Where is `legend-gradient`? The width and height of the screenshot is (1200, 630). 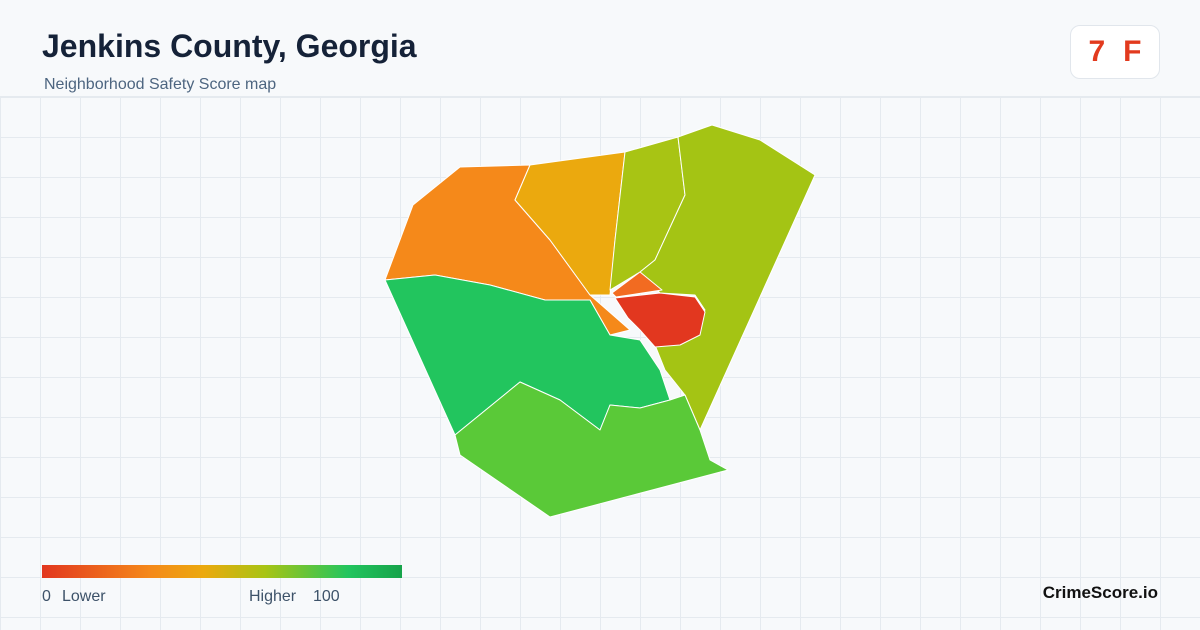 legend-gradient is located at coordinates (222, 571).